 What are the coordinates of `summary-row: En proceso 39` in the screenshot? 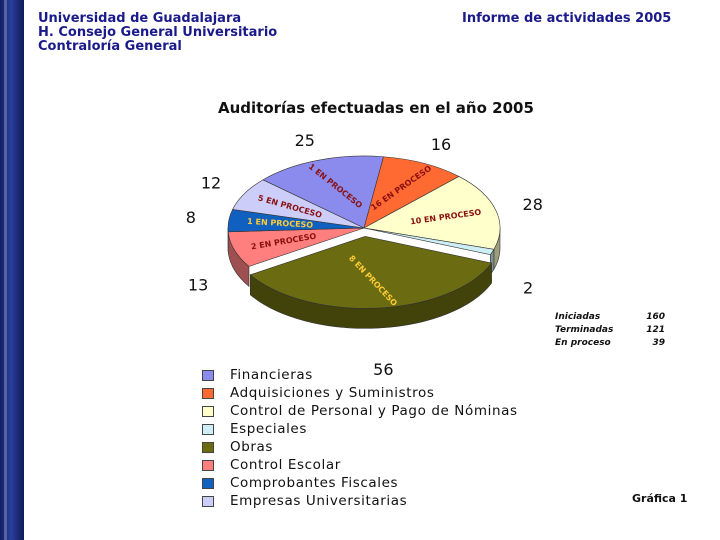 It's located at (610, 344).